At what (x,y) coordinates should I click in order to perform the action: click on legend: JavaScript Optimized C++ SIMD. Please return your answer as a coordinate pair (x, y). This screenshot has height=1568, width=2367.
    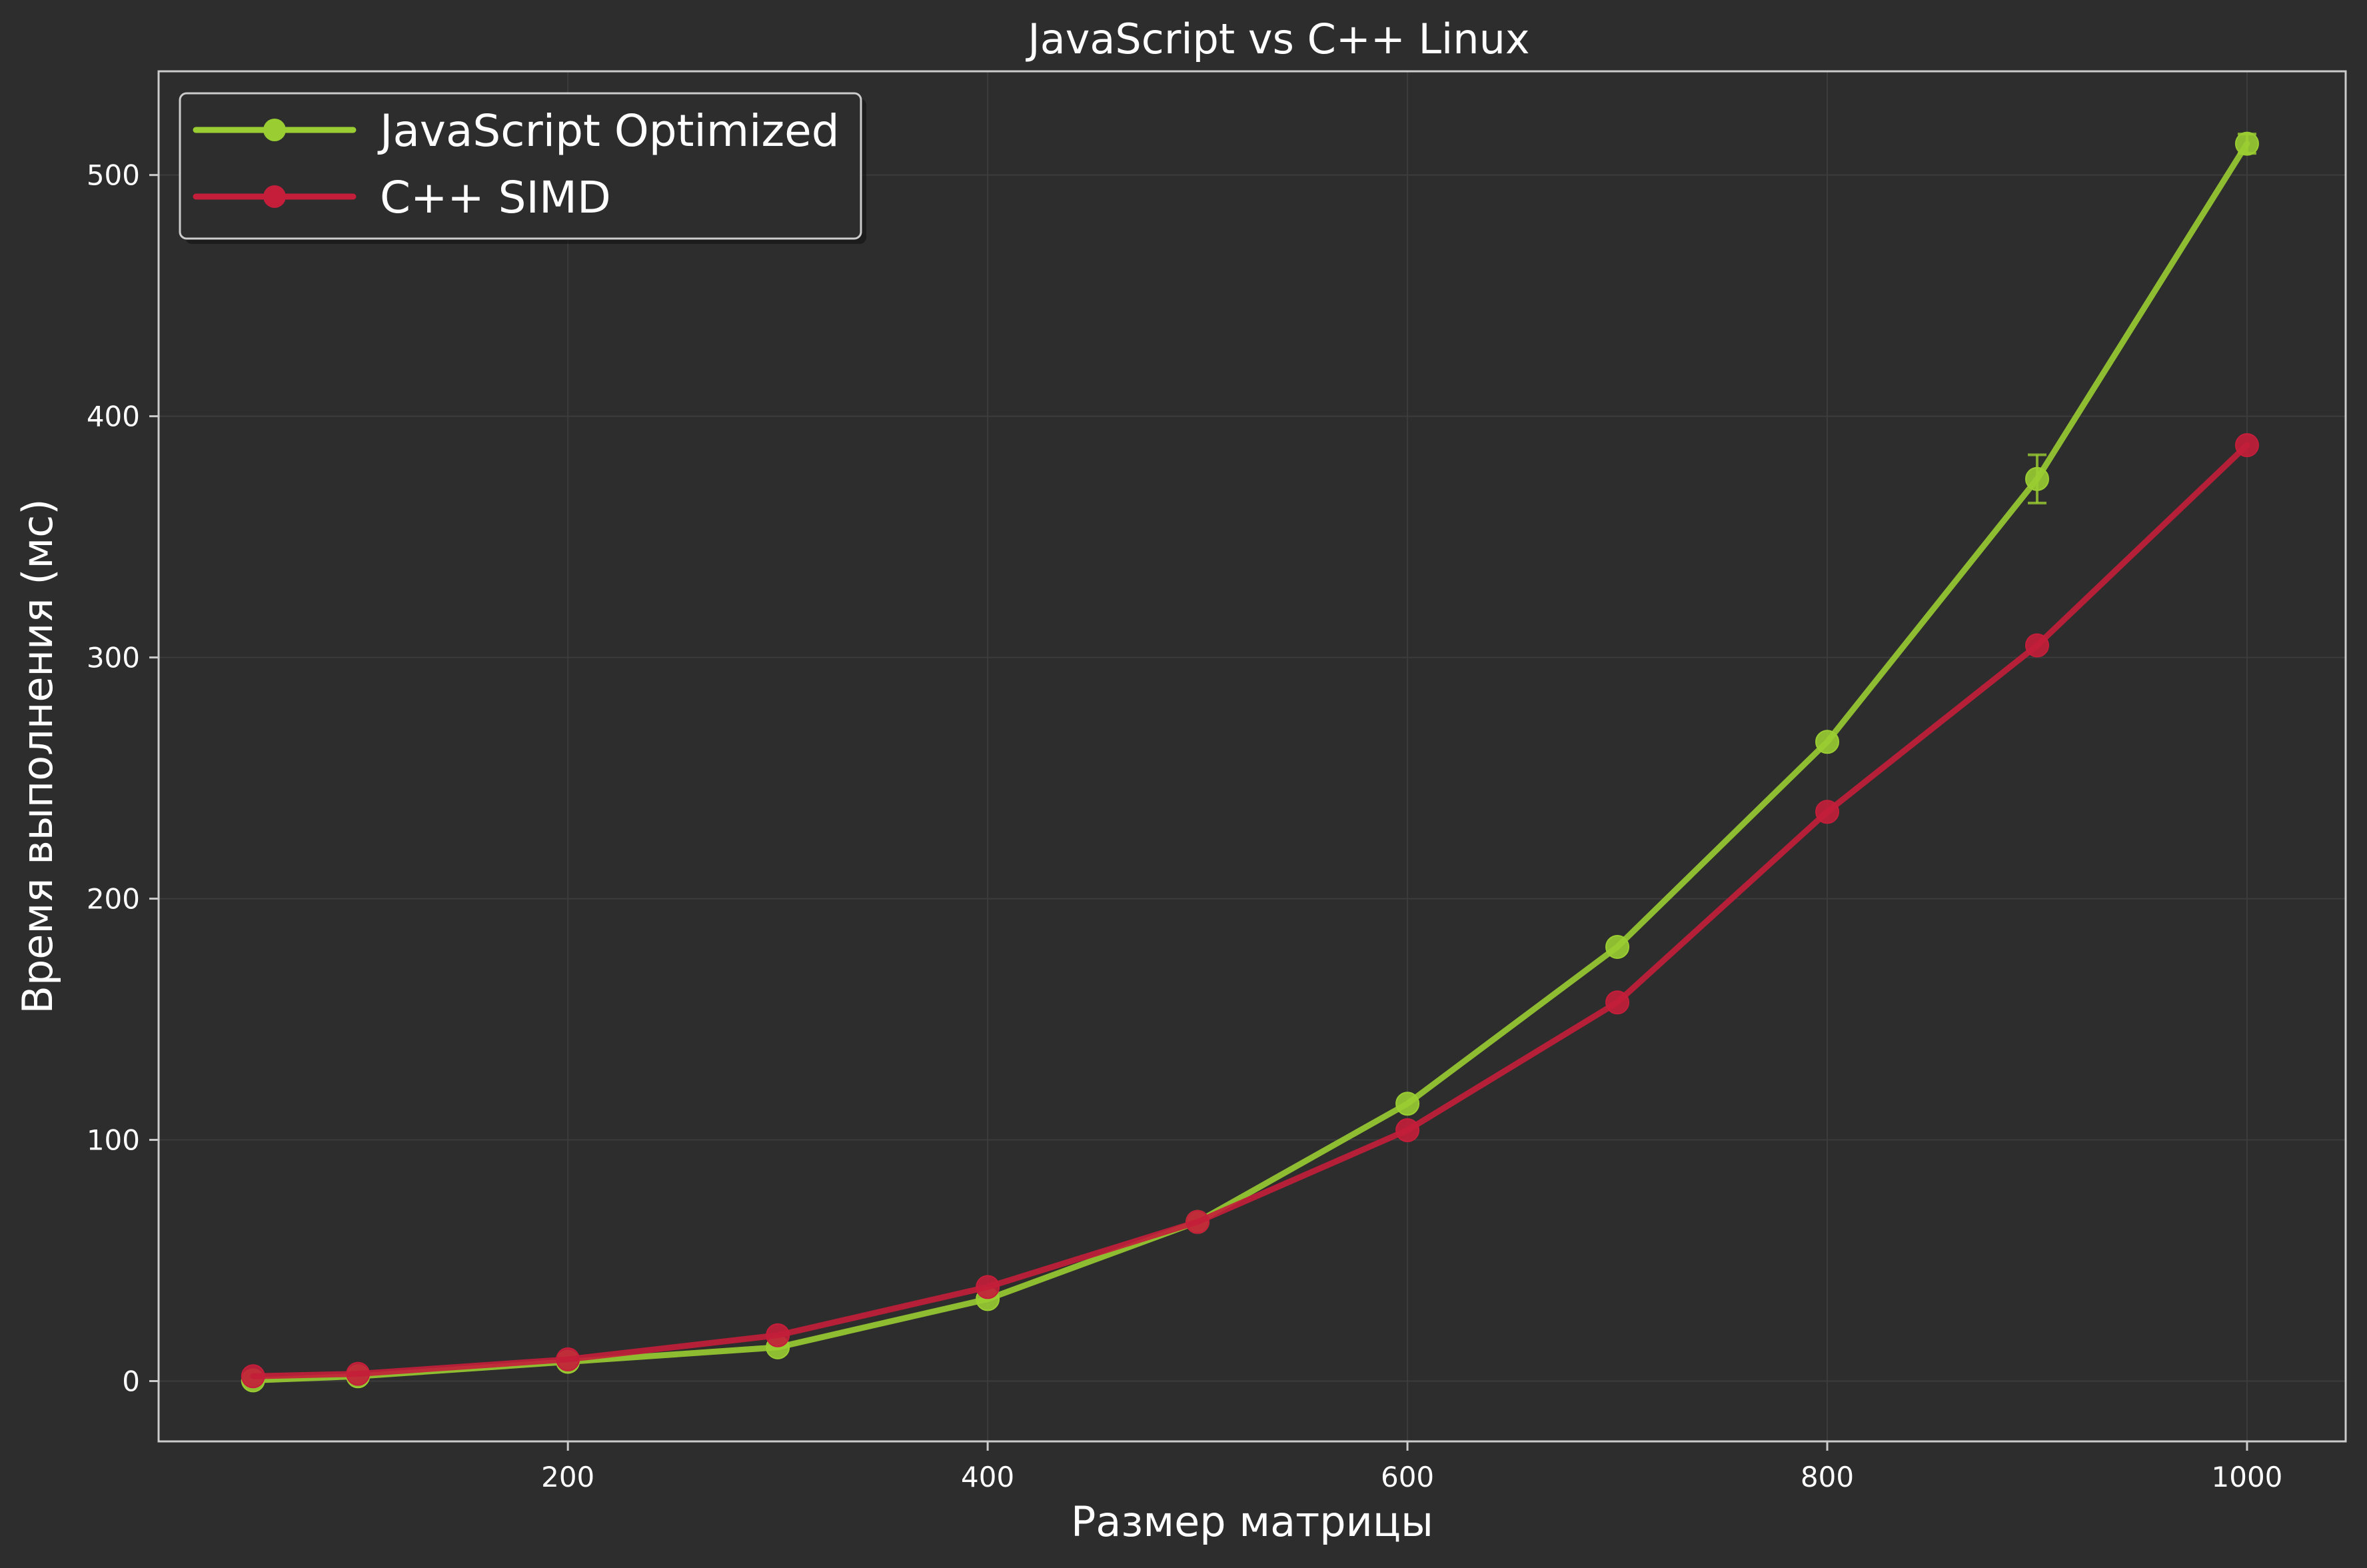
    Looking at the image, I should click on (522, 168).